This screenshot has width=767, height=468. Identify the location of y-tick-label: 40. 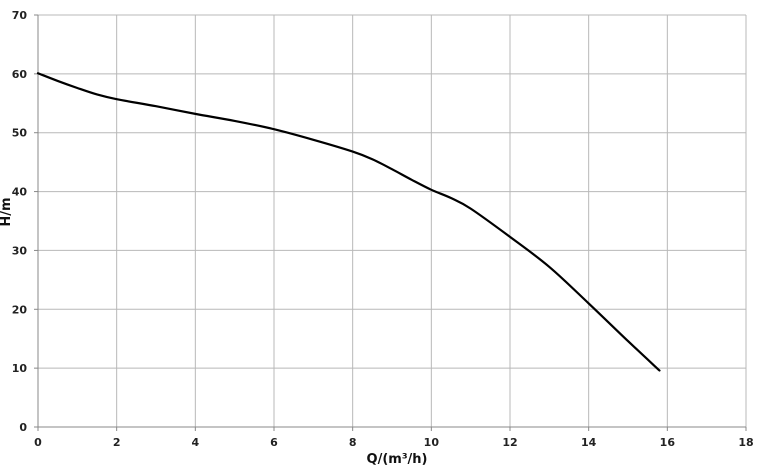
(20, 192).